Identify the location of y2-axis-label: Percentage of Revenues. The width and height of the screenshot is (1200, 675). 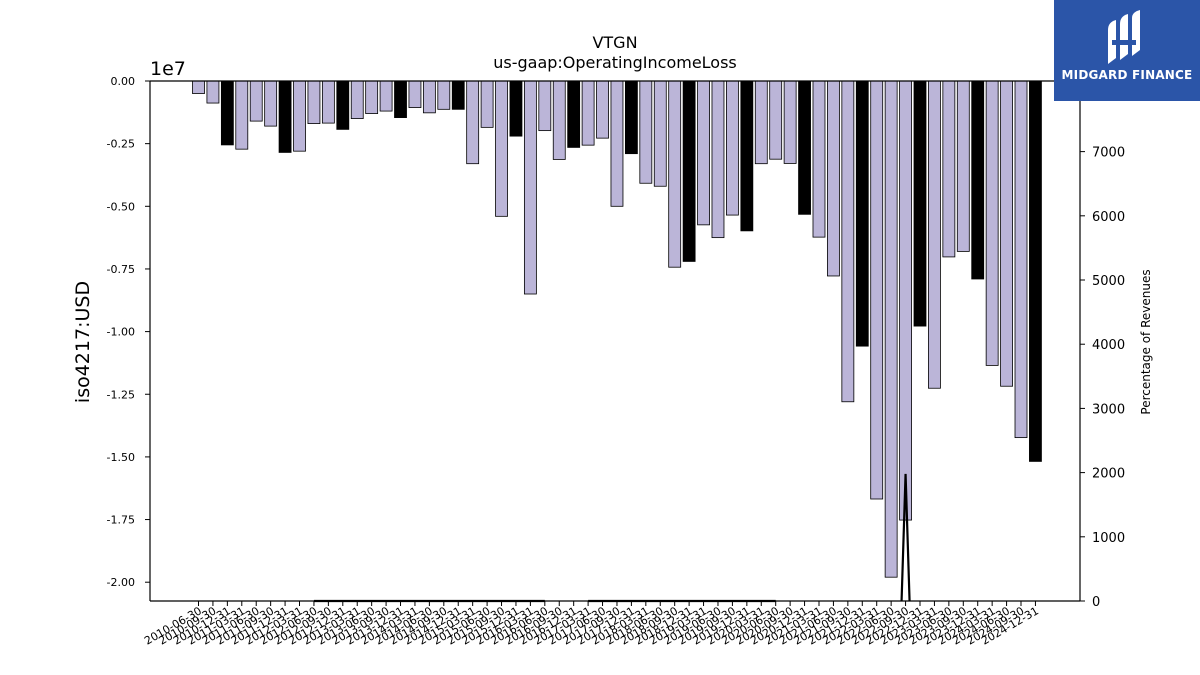
(1146, 341).